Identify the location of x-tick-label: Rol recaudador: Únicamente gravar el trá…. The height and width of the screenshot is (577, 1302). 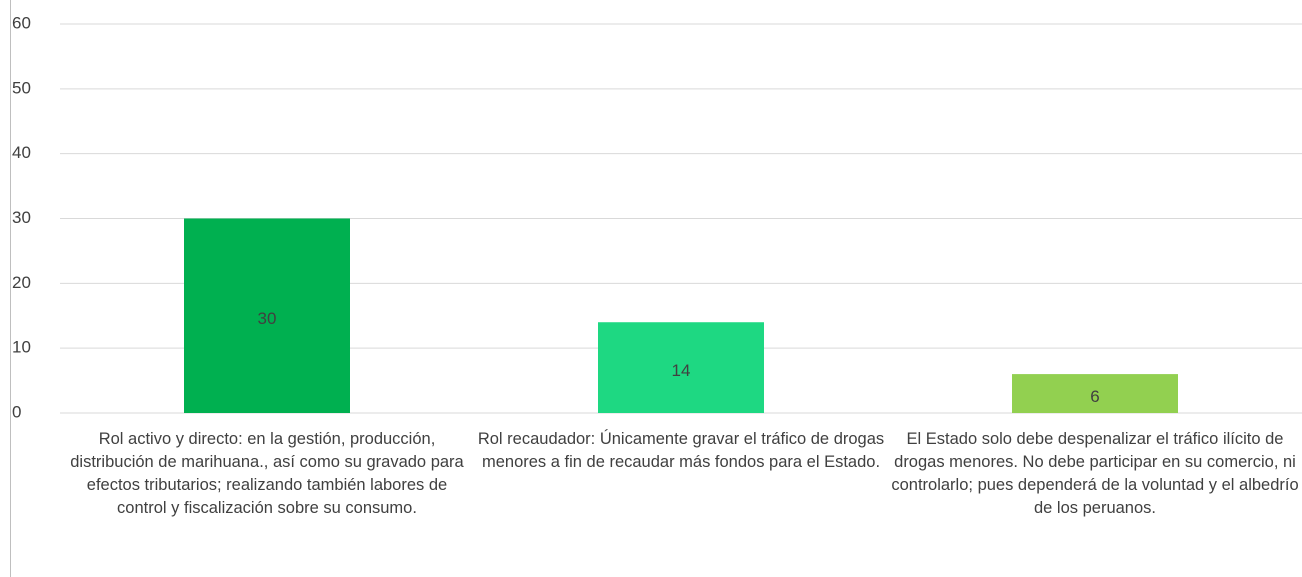
(681, 450).